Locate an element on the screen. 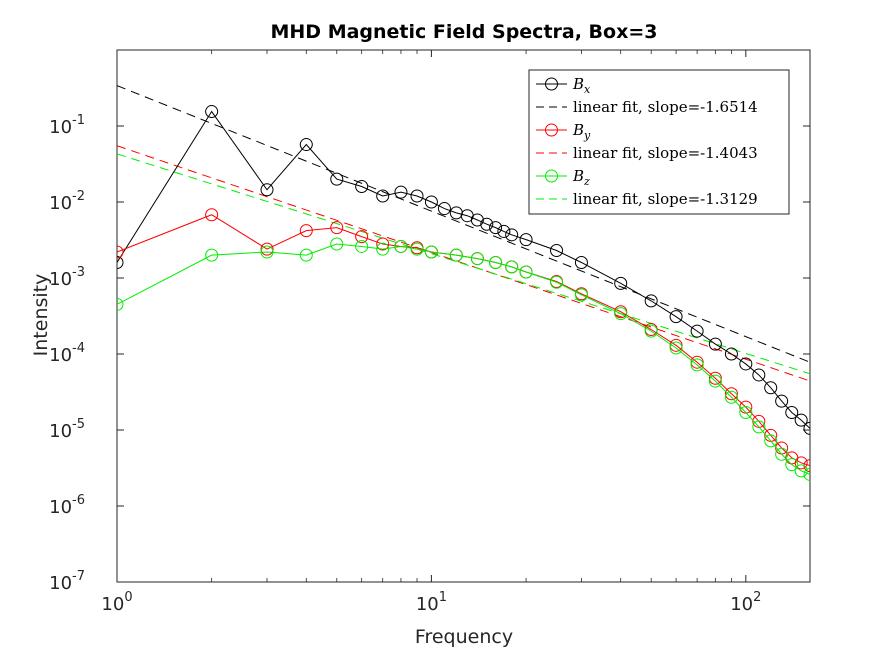 The height and width of the screenshot is (657, 894). legend-label-by_fit: linear fit, slope=-1.4043 is located at coordinates (665, 153).